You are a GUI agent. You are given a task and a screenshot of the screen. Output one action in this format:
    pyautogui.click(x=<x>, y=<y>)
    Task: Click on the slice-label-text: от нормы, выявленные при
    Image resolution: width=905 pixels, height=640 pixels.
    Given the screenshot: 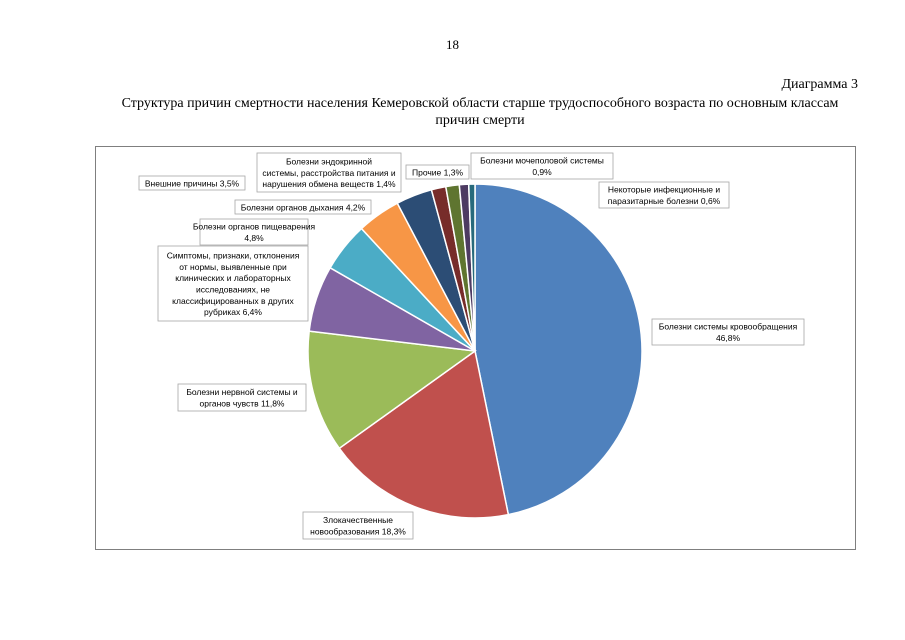 What is the action you would take?
    pyautogui.click(x=233, y=267)
    